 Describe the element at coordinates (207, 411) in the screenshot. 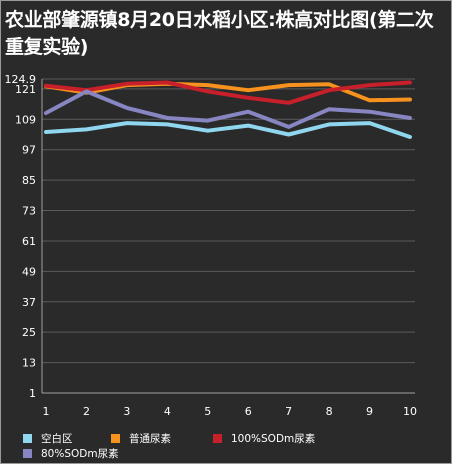

I see `x-tick-label-4: 5` at that location.